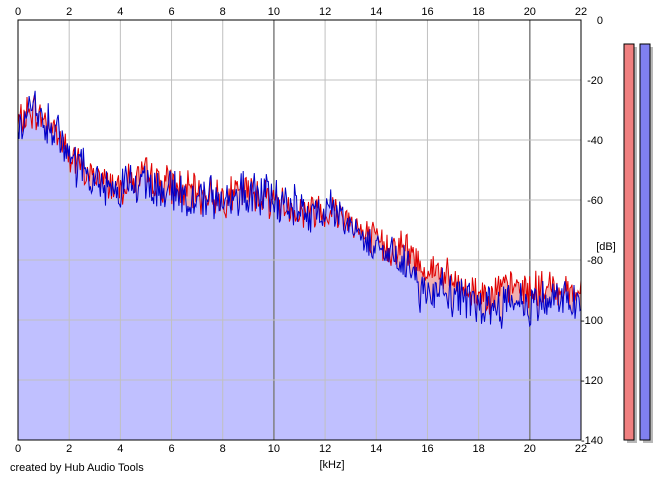 The height and width of the screenshot is (481, 664). I want to click on y-tick-label: -40, so click(595, 141).